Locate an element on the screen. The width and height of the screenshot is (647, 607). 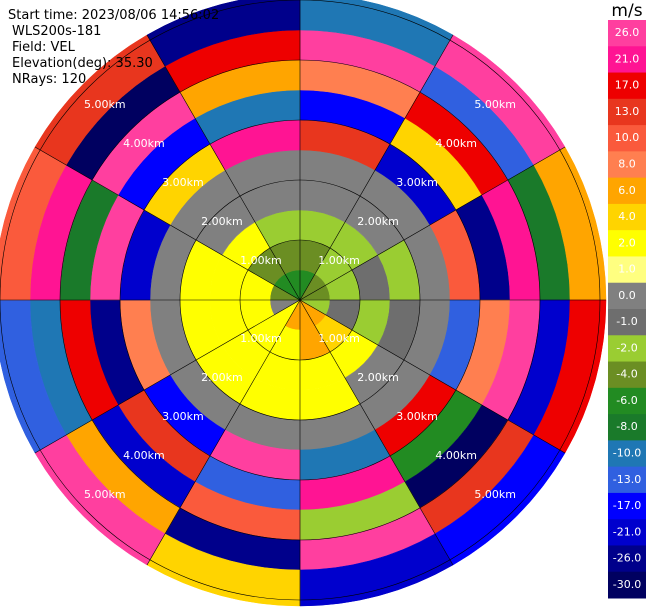
info-text: Elevation(deg): 35.30 is located at coordinates (82, 63).